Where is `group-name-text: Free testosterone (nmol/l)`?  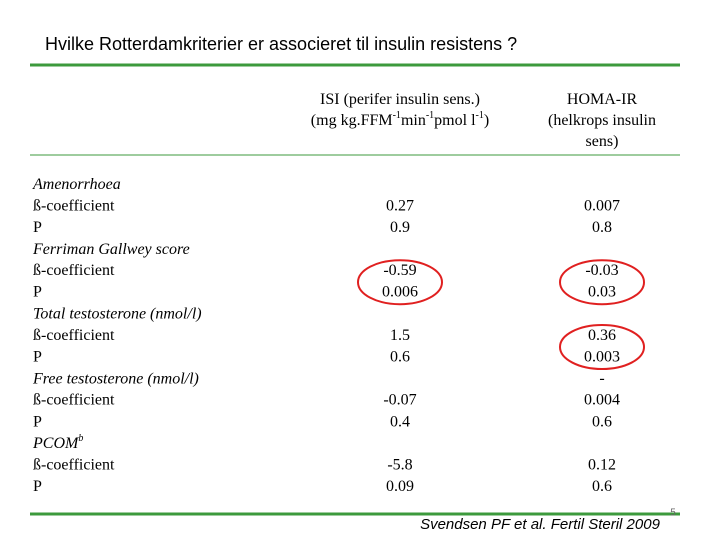 group-name-text: Free testosterone (nmol/l) is located at coordinates (115, 378).